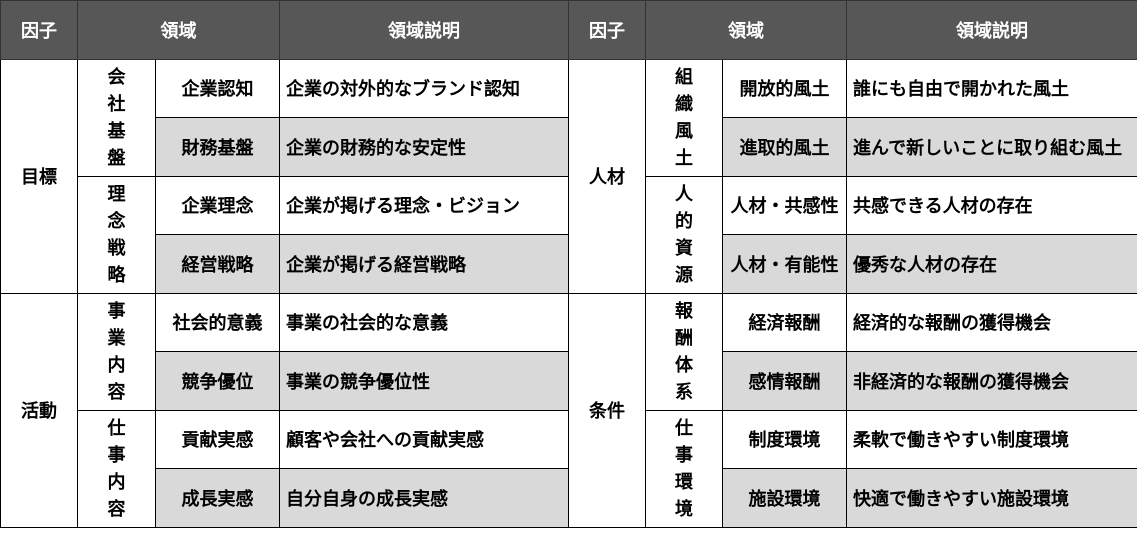 The width and height of the screenshot is (1137, 541). What do you see at coordinates (217, 264) in the screenshot?
I see `area-name-cell: 経営戦略` at bounding box center [217, 264].